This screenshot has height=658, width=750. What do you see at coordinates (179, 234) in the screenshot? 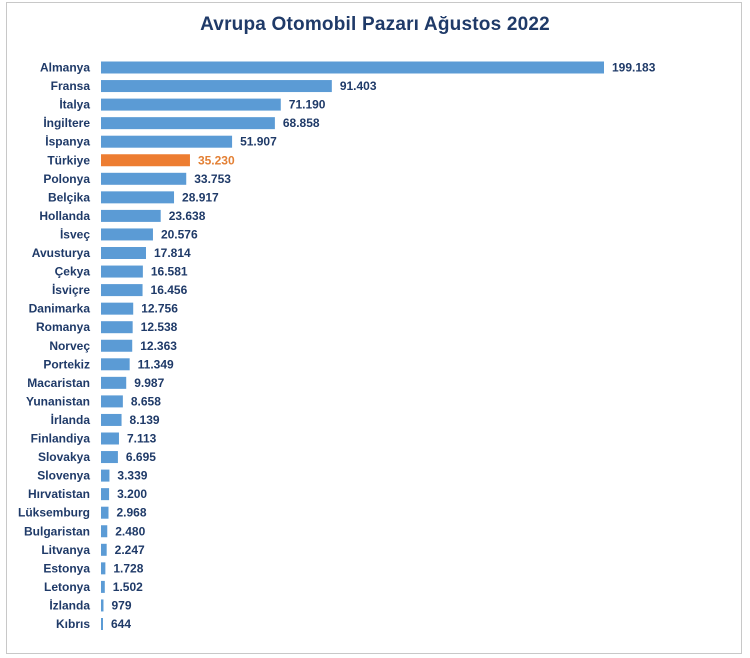
I see `value-label: 20.576` at bounding box center [179, 234].